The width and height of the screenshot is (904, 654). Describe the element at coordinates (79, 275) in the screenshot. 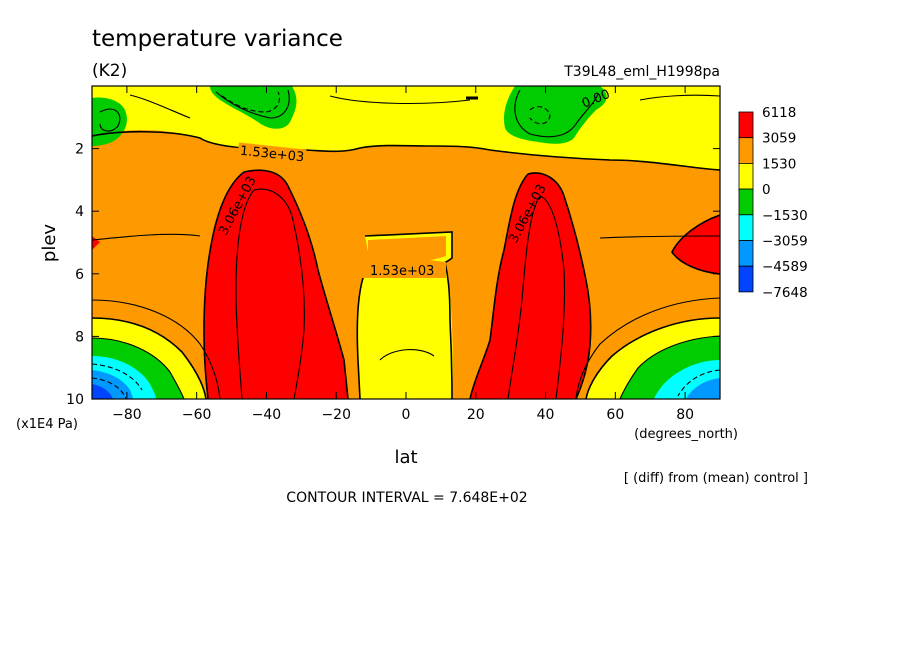

I see `y-tick-label: 6` at that location.